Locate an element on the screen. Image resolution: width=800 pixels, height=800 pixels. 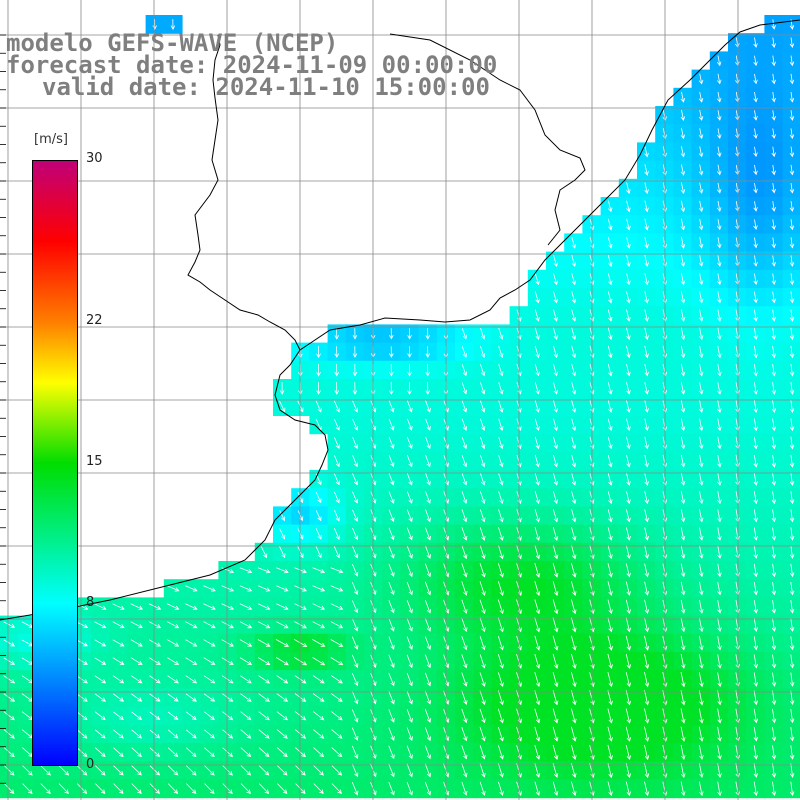
valid-date: valid date: 2024-11-10 15:00:00 is located at coordinates (266, 87).